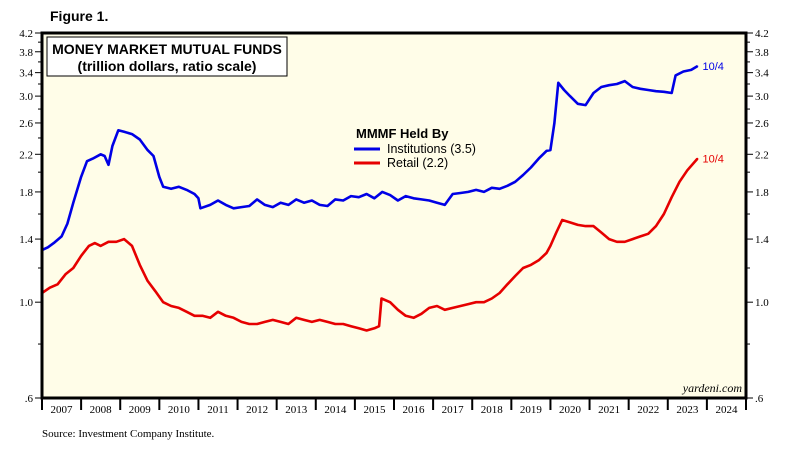 This screenshot has height=450, width=800. I want to click on x-tick-label: 2016, so click(414, 410).